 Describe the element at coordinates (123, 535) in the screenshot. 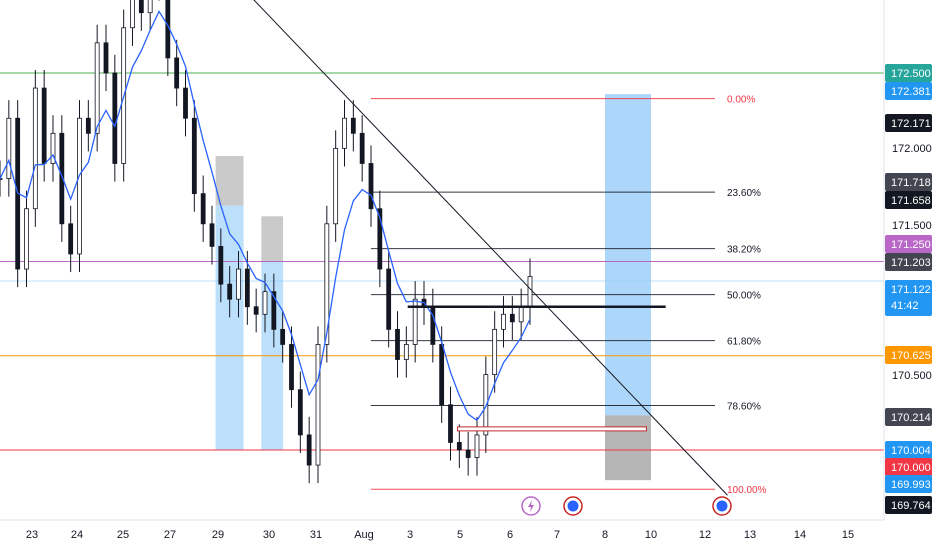

I see `time-tick-label: 25` at that location.